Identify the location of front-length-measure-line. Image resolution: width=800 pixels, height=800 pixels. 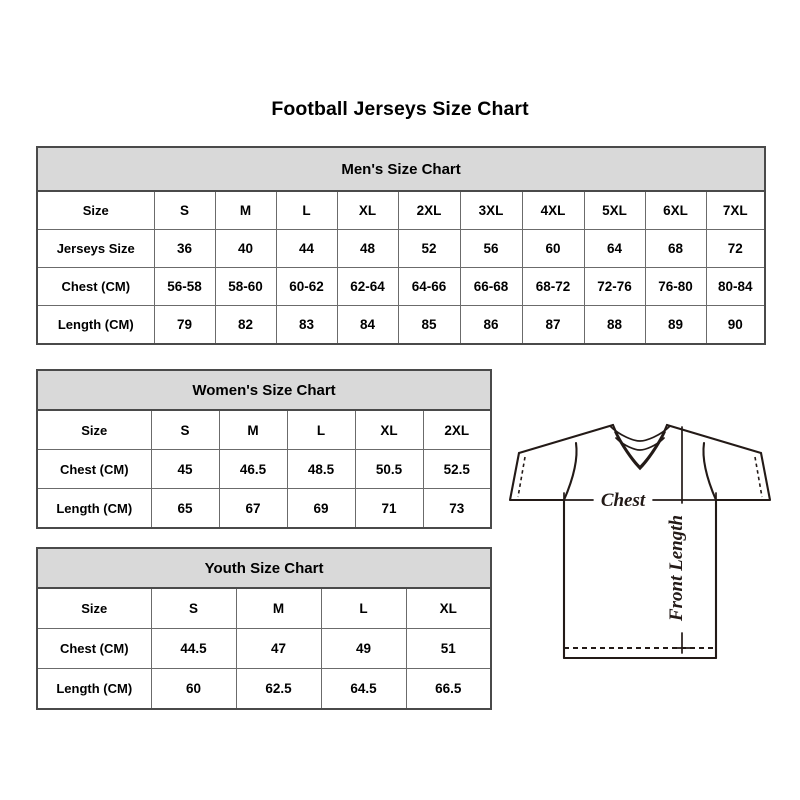
(683, 540).